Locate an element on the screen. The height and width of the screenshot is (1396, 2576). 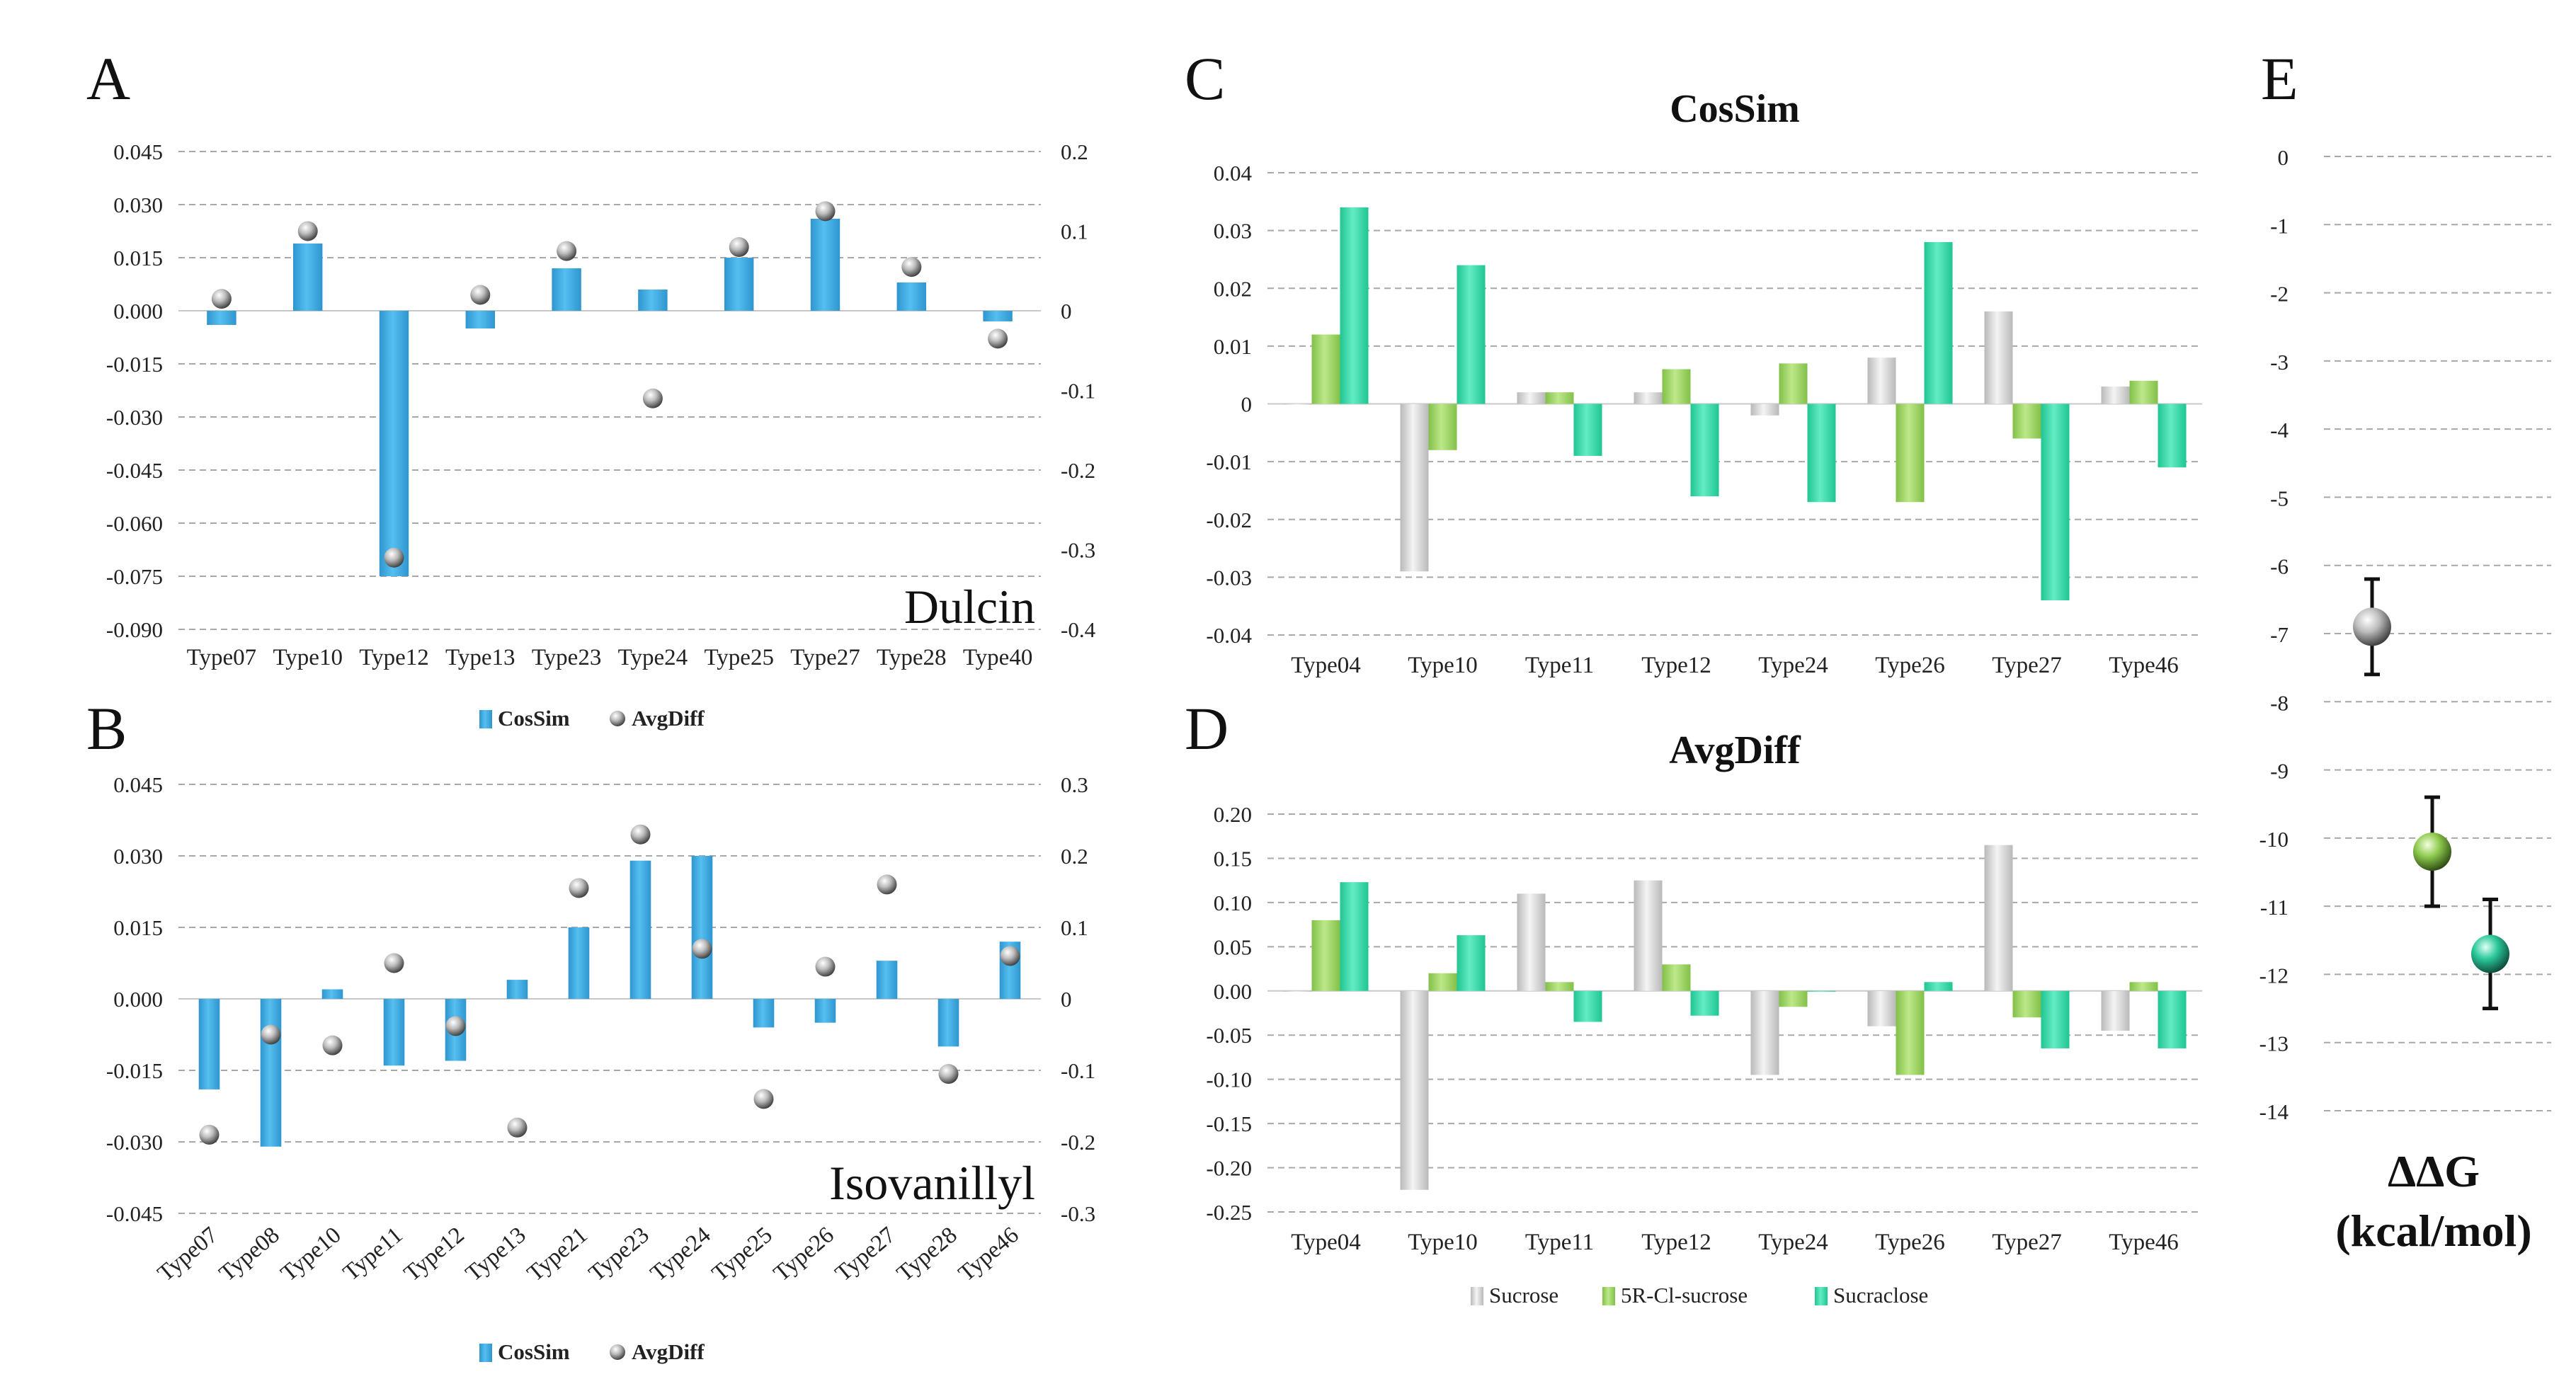
y-tick-label: -0.075 is located at coordinates (134, 576).